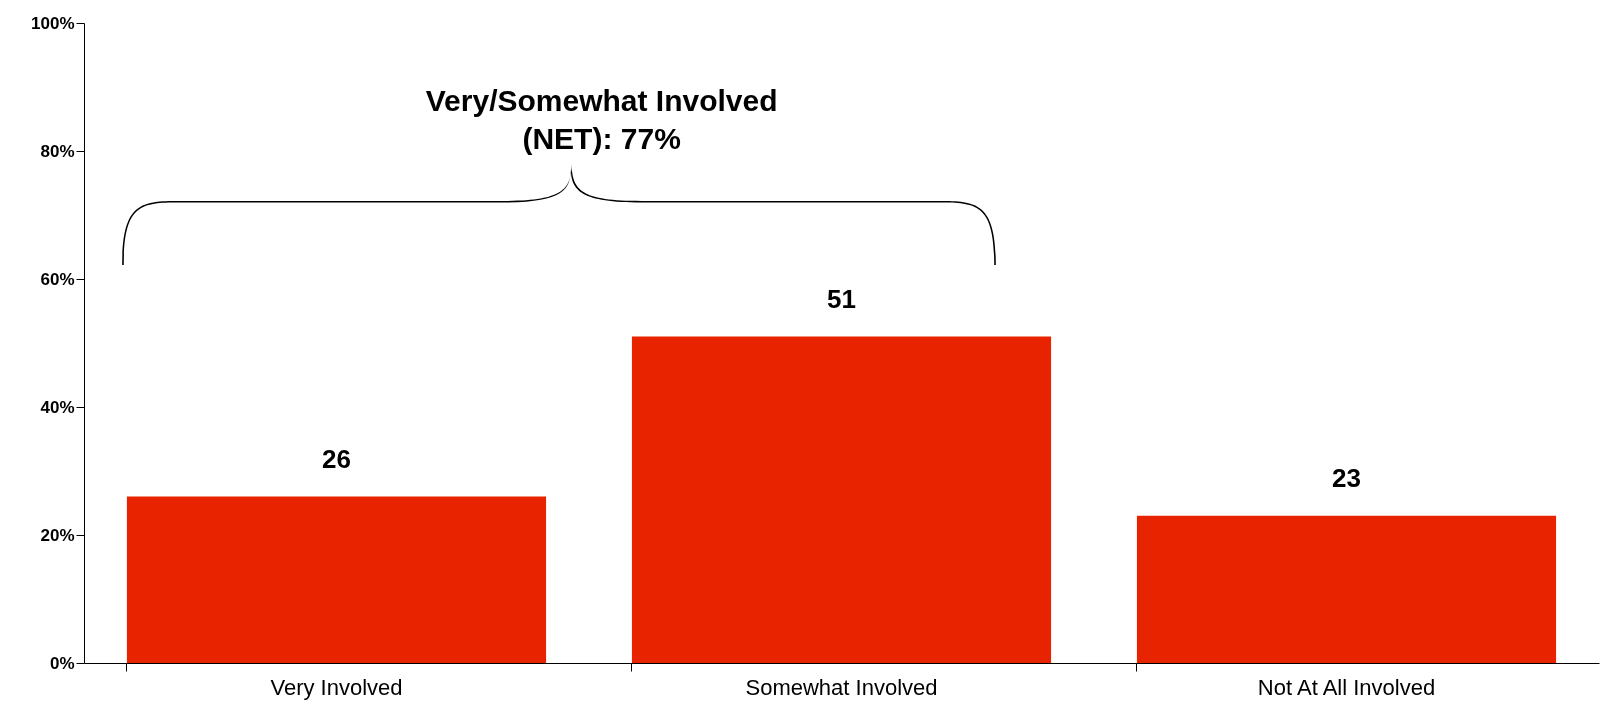 The image size is (1623, 719). I want to click on y-tick-label: 80%, so click(57, 151).